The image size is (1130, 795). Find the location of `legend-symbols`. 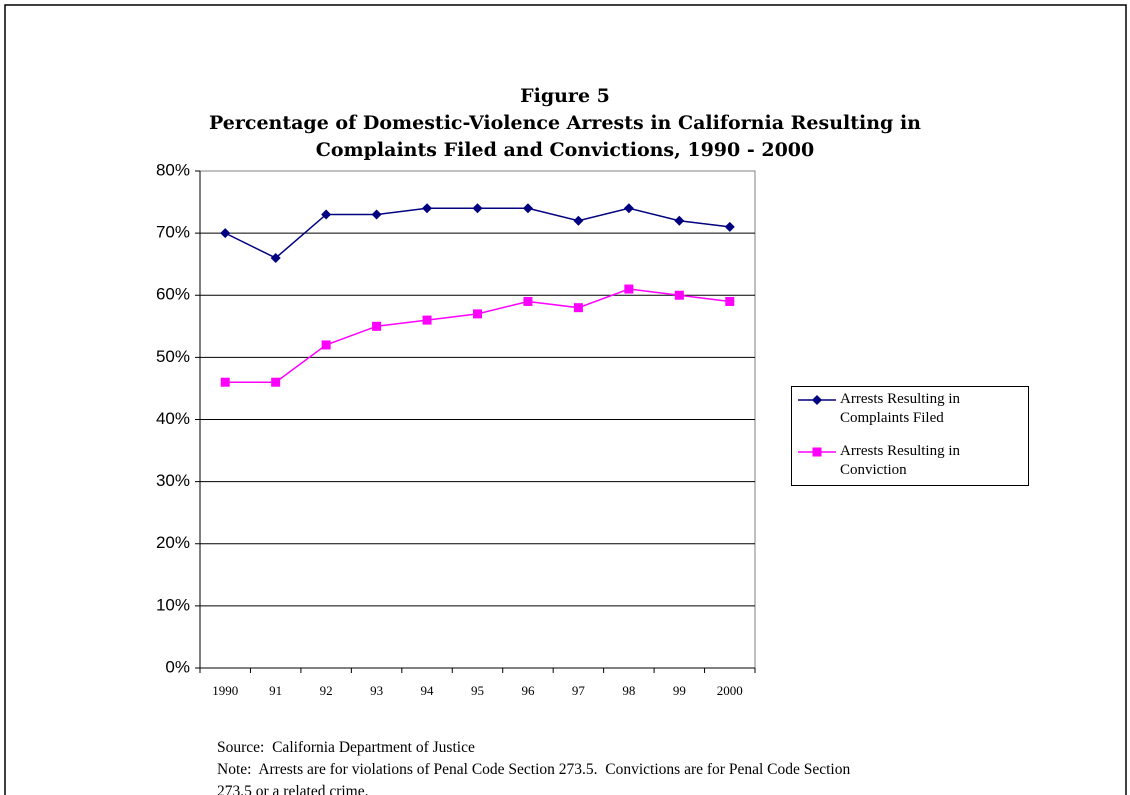

legend-symbols is located at coordinates (817, 426).